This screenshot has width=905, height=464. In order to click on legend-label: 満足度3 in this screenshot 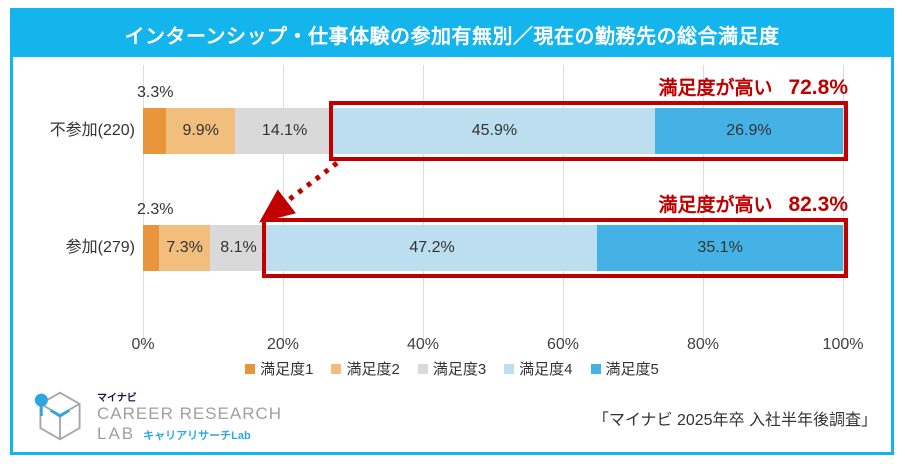, I will do `click(459, 369)`.